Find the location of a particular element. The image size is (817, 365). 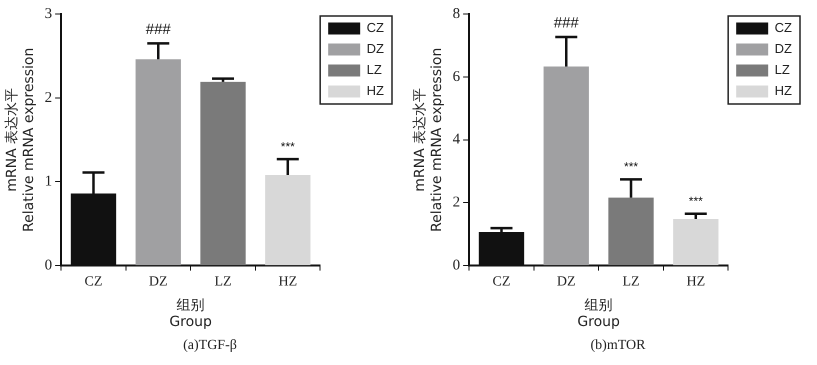

y-tick-label: 3 is located at coordinates (48, 14).